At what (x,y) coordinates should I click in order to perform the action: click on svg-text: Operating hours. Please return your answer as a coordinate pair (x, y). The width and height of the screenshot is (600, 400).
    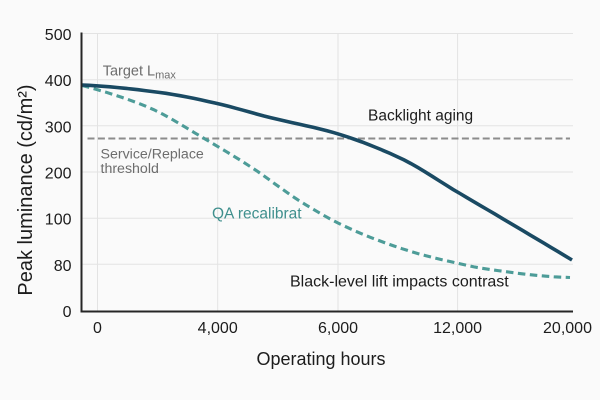
    Looking at the image, I should click on (320, 359).